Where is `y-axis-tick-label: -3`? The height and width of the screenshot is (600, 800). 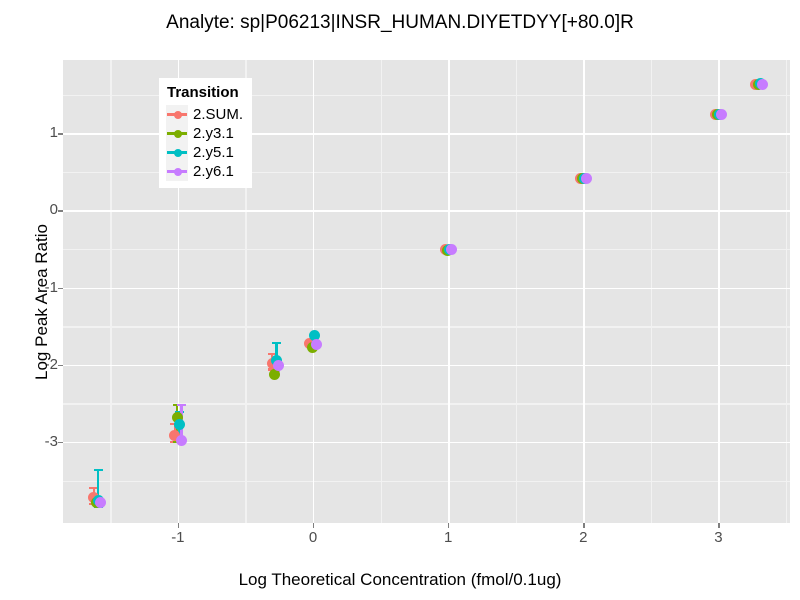 y-axis-tick-label: -3 is located at coordinates (51, 441).